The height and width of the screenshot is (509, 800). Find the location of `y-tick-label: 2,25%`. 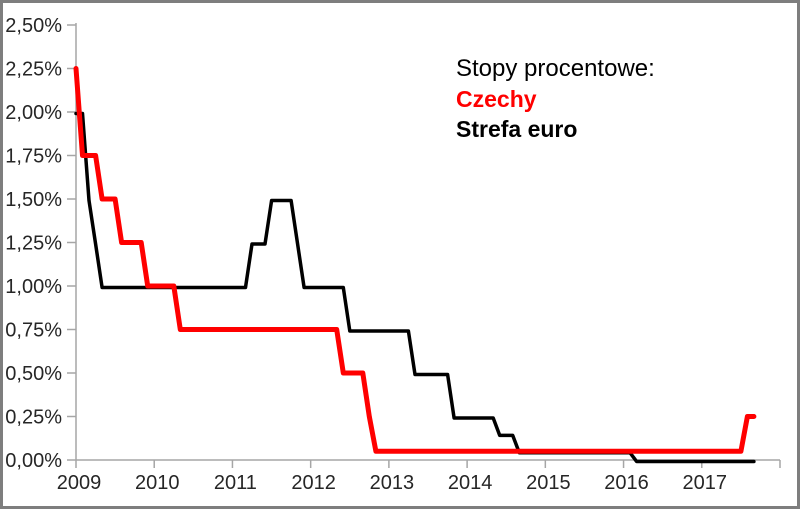

y-tick-label: 2,25% is located at coordinates (33, 70).